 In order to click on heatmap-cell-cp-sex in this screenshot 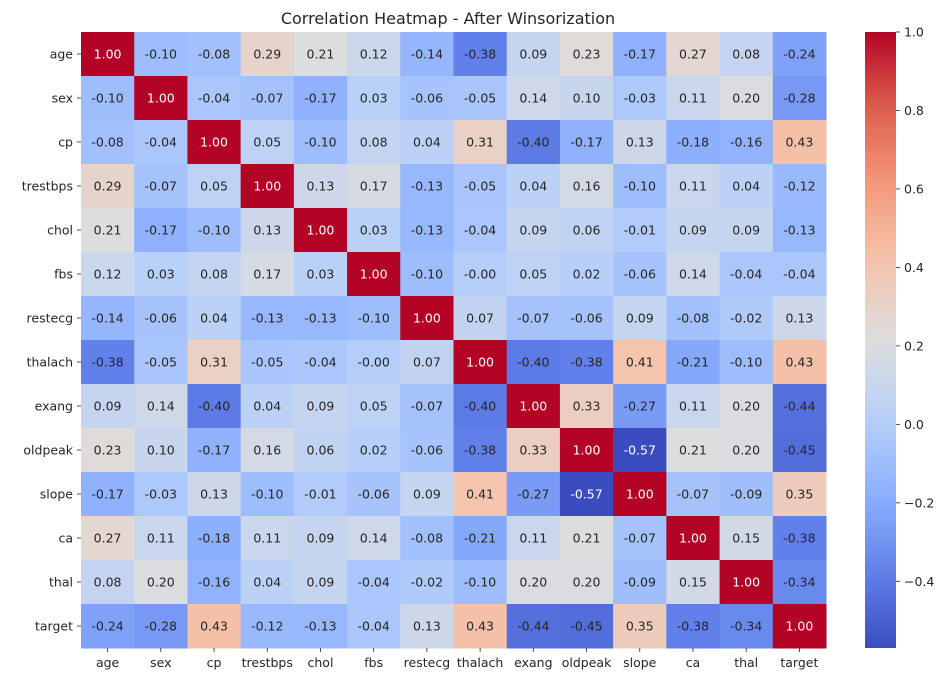, I will do `click(161, 142)`.